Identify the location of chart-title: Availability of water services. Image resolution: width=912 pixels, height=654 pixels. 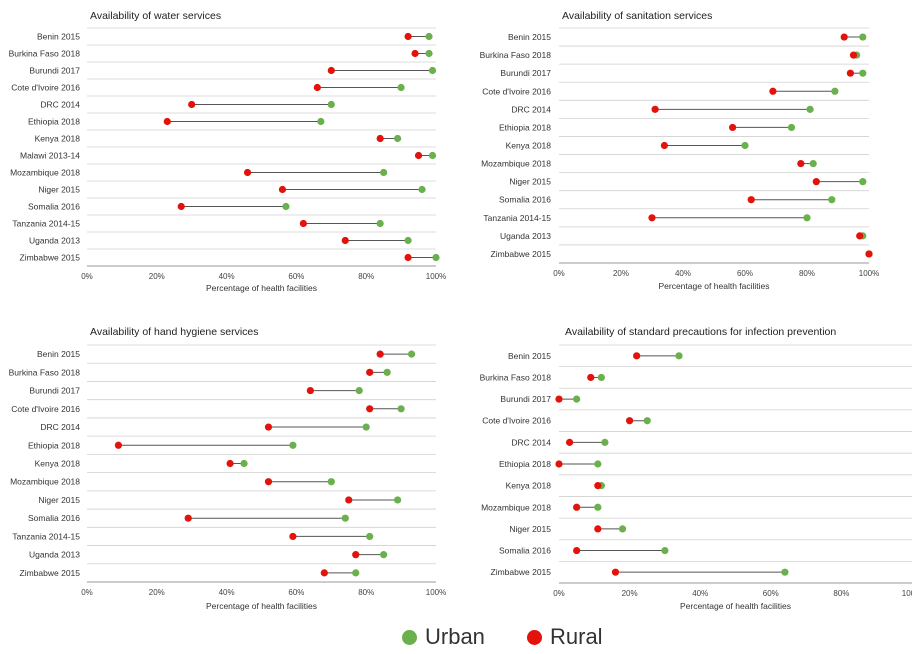
(155, 16).